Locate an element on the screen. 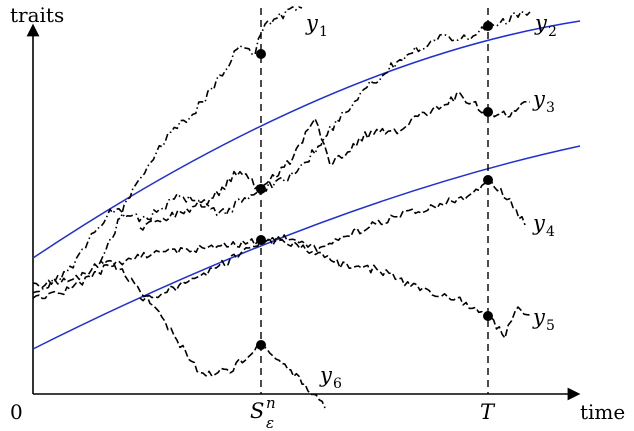  dot-y4-at-t is located at coordinates (488, 180).